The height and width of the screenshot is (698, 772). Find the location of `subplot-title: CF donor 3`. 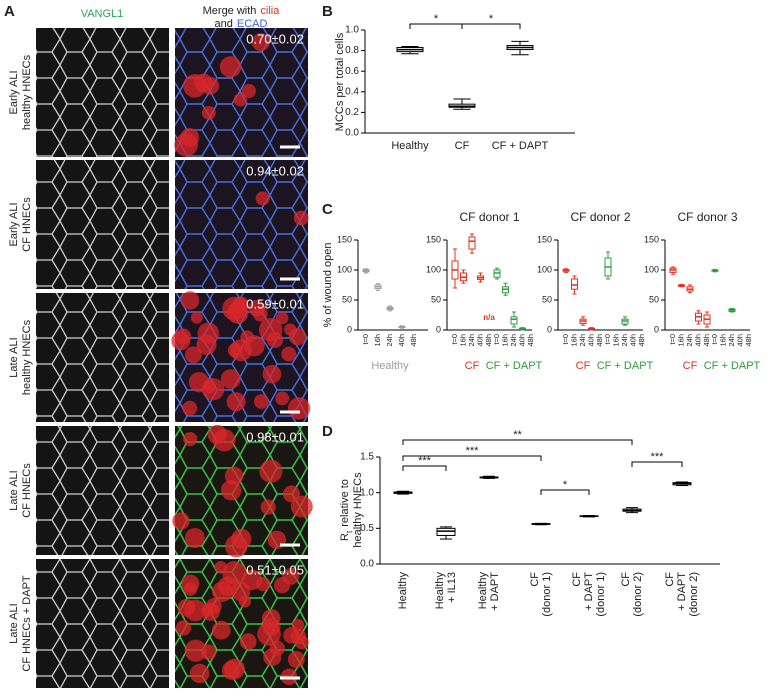

subplot-title: CF donor 3 is located at coordinates (707, 217).